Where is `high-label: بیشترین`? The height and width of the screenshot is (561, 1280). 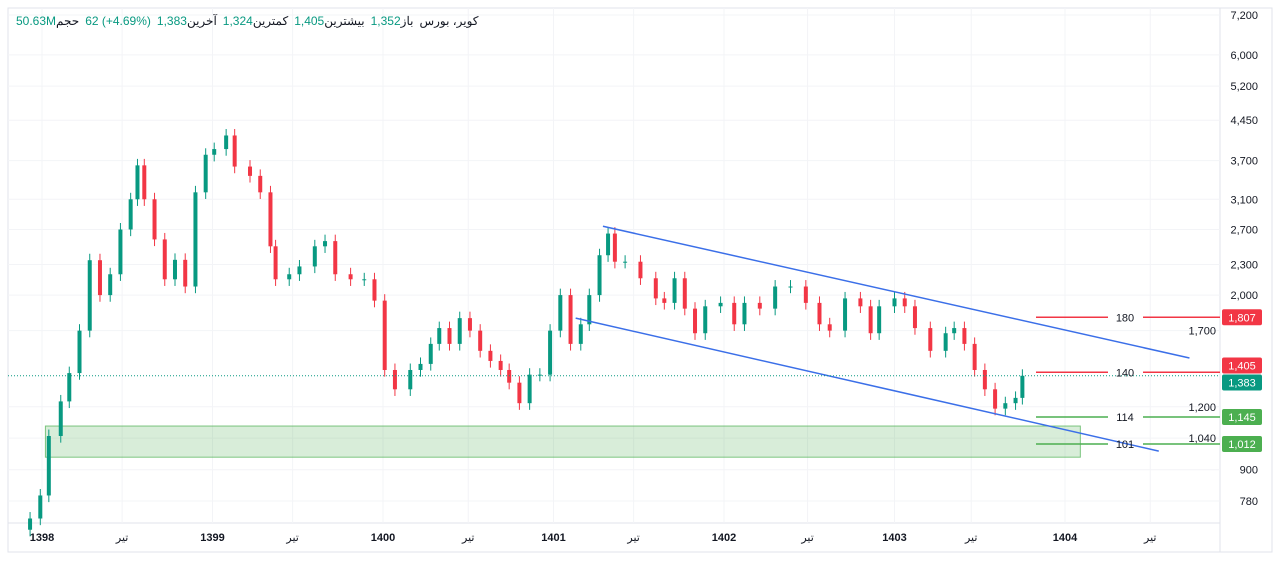
high-label: بیشترین is located at coordinates (344, 21).